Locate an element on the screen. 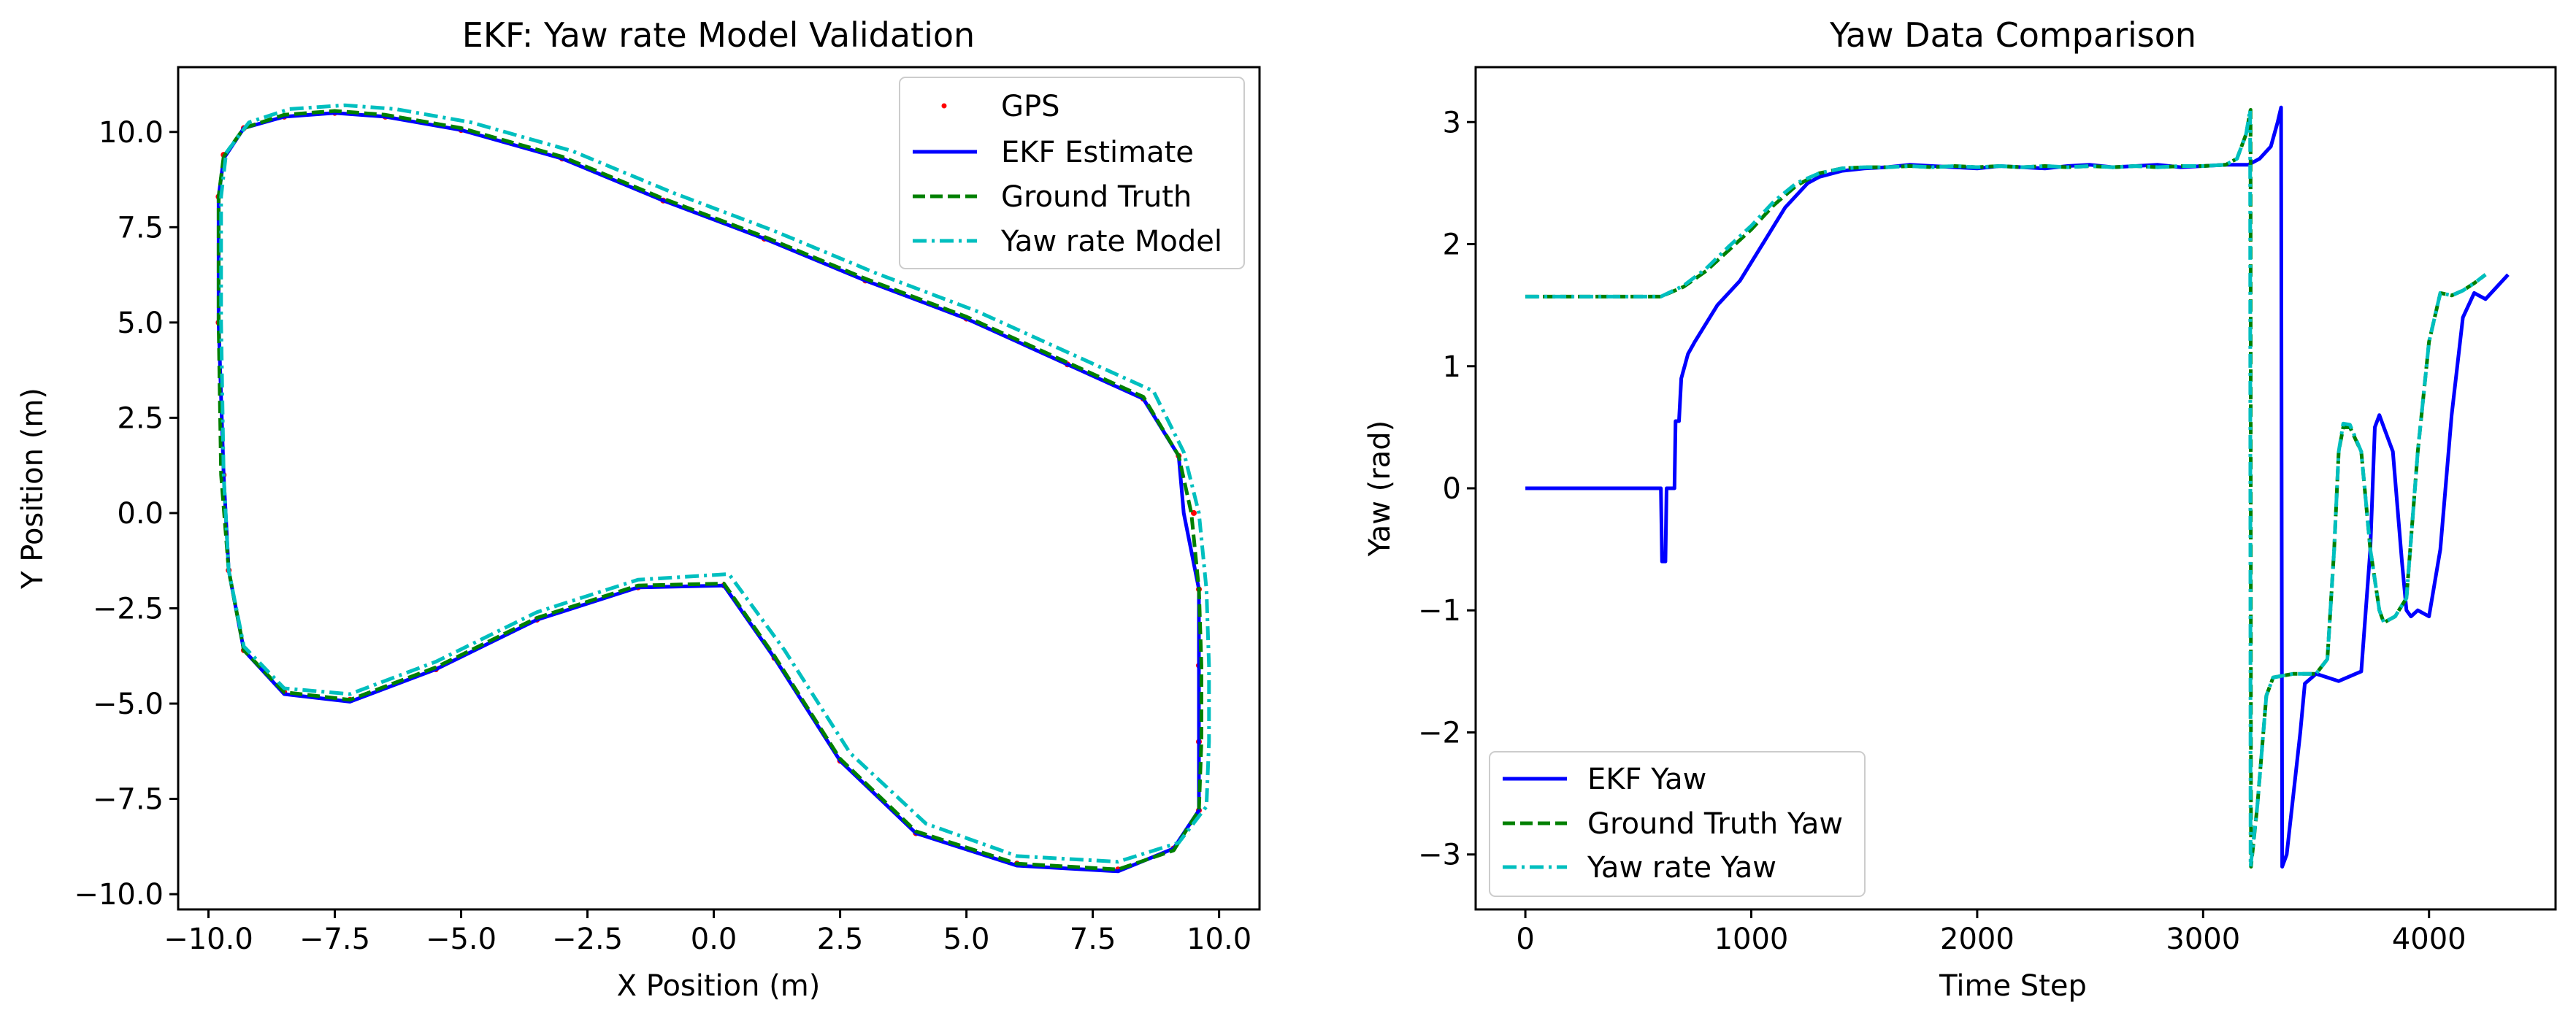 The height and width of the screenshot is (1024, 2576). legend-yaw-rate-yaw-label: Yaw rate Yaw is located at coordinates (1681, 868).